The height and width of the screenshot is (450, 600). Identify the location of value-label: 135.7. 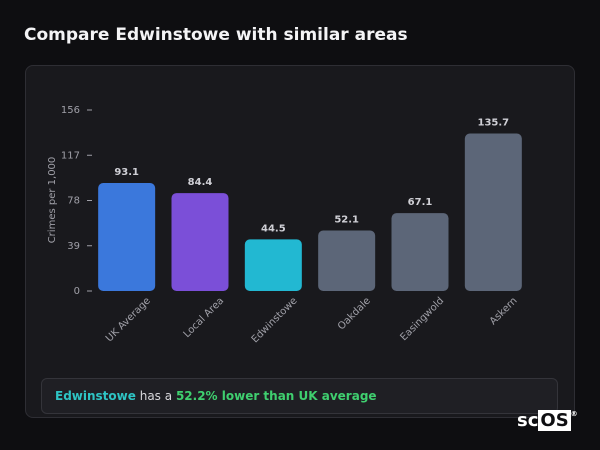
(494, 123).